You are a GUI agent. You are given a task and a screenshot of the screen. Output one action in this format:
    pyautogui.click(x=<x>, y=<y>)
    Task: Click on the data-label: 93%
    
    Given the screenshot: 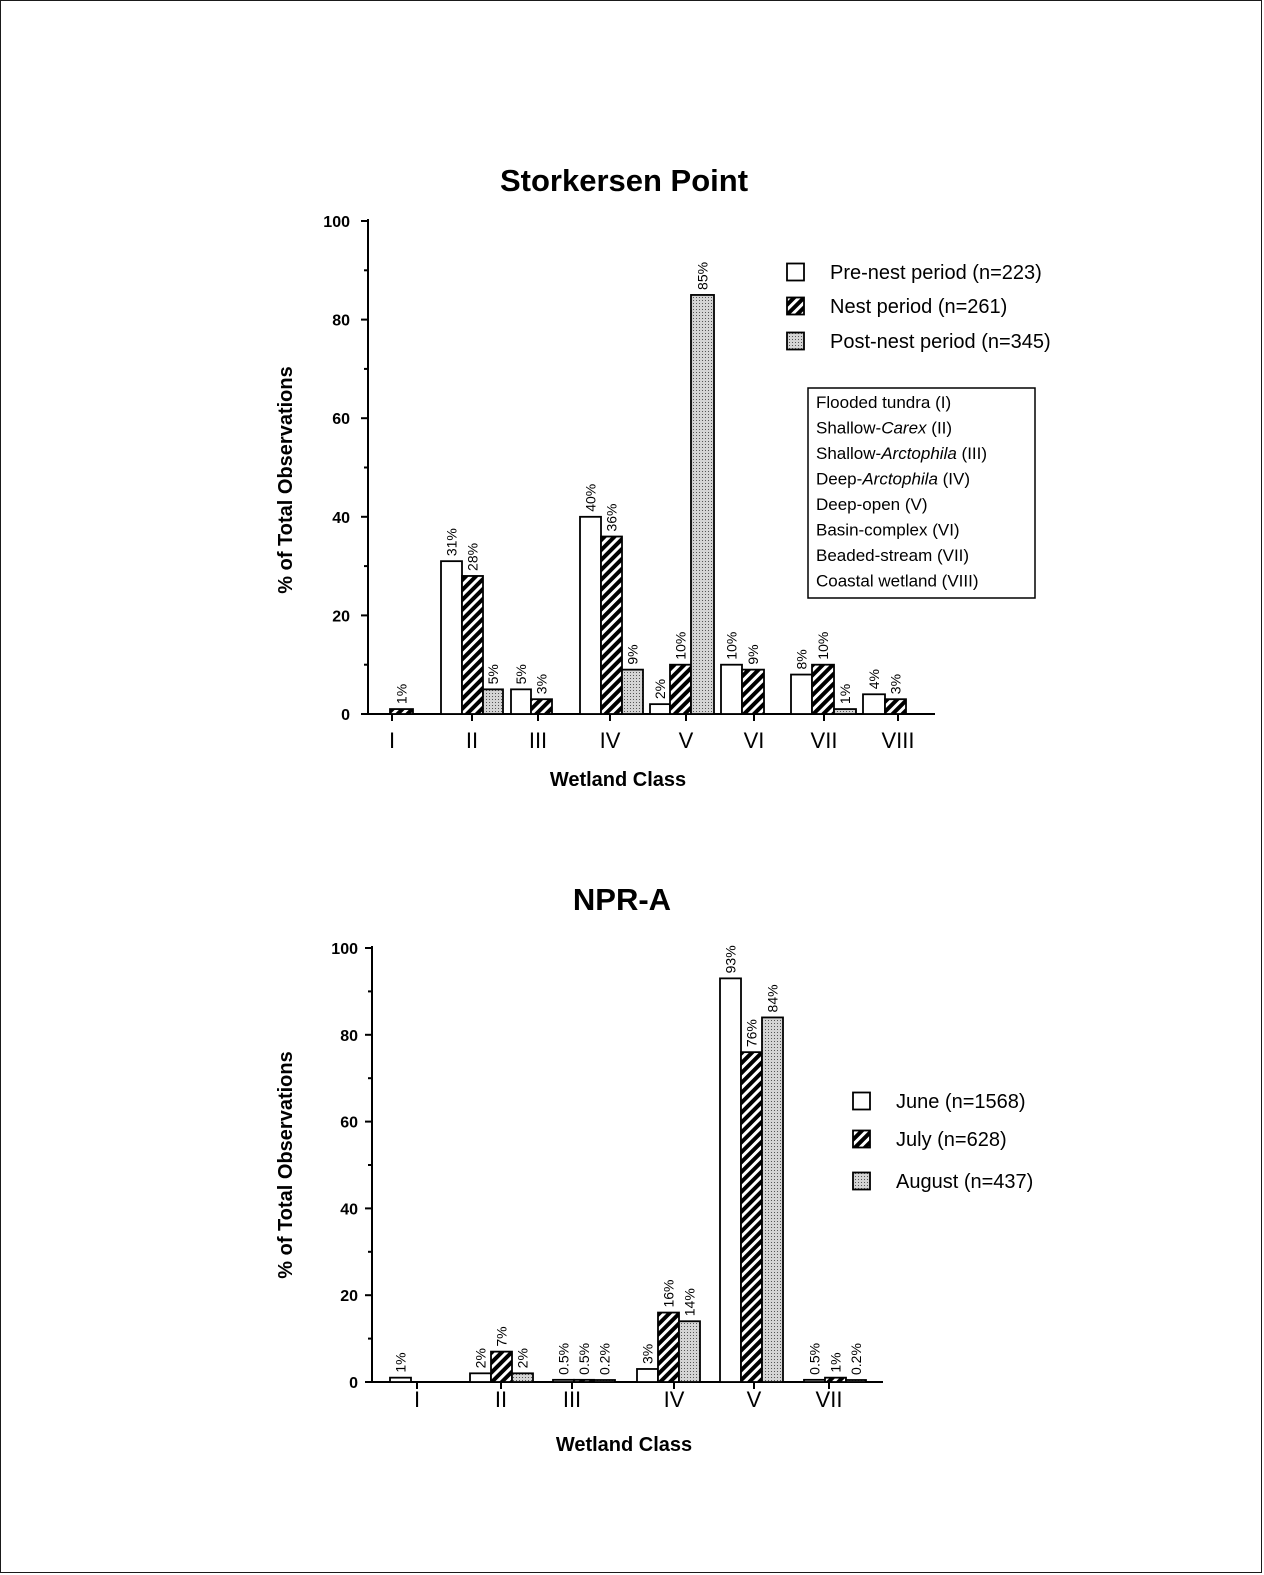 What is the action you would take?
    pyautogui.click(x=731, y=959)
    